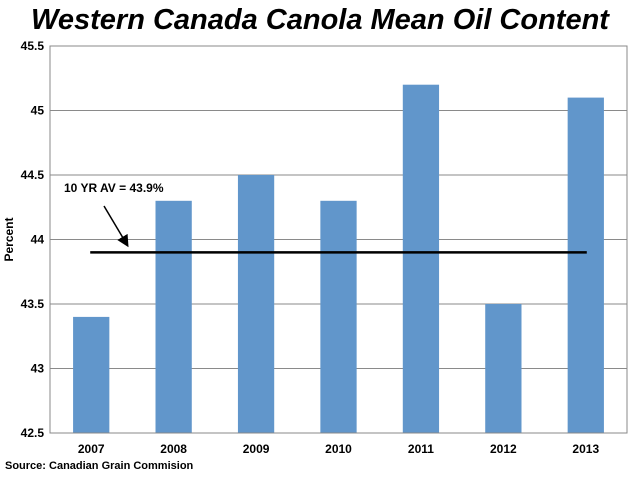 The height and width of the screenshot is (480, 640). I want to click on bar-2008, so click(173, 316).